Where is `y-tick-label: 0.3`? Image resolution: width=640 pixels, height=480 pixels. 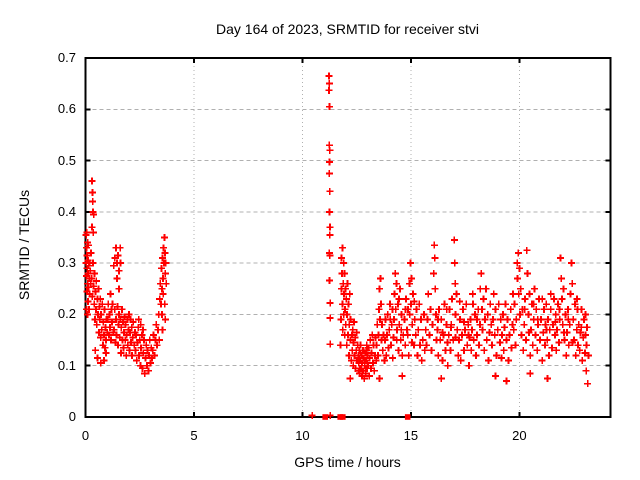 y-tick-label: 0.3 is located at coordinates (66, 263).